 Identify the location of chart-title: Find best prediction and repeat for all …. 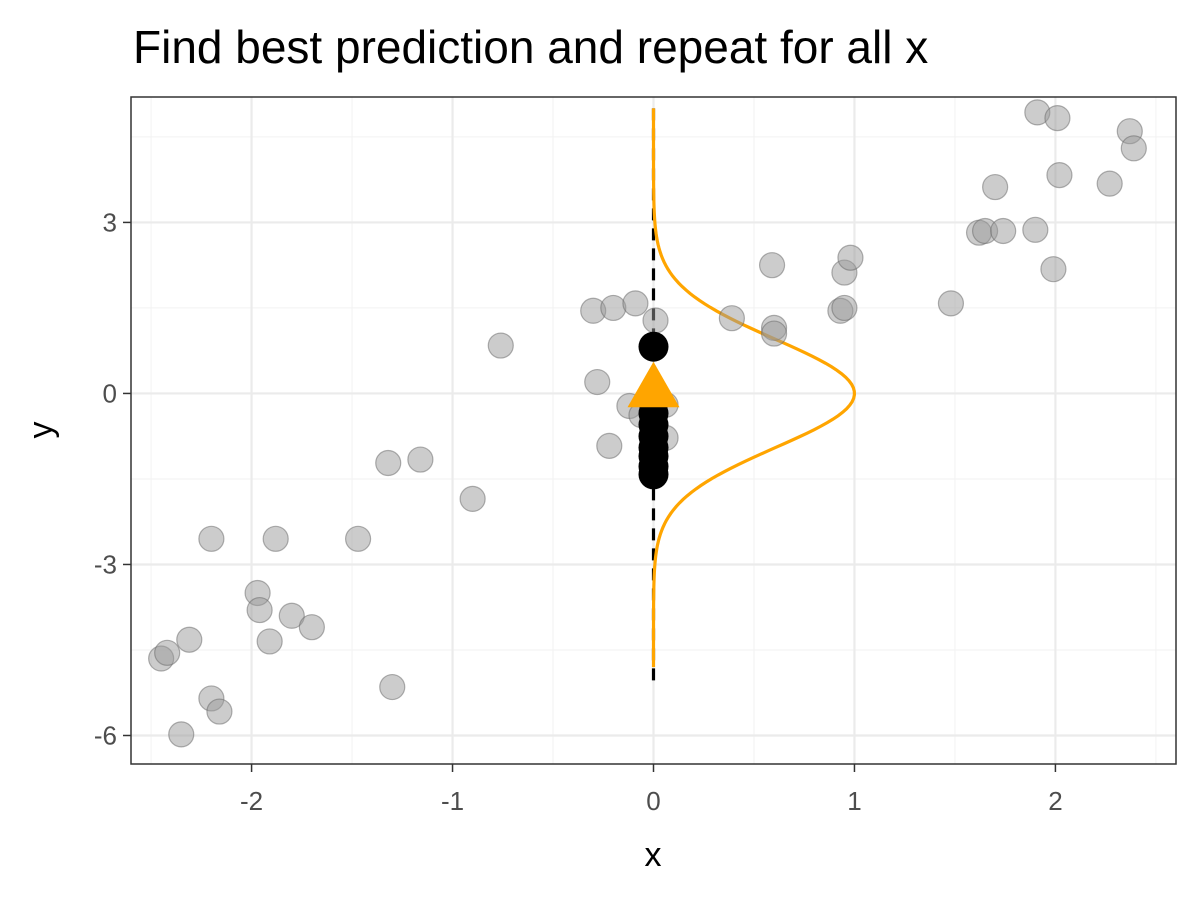
(530, 47).